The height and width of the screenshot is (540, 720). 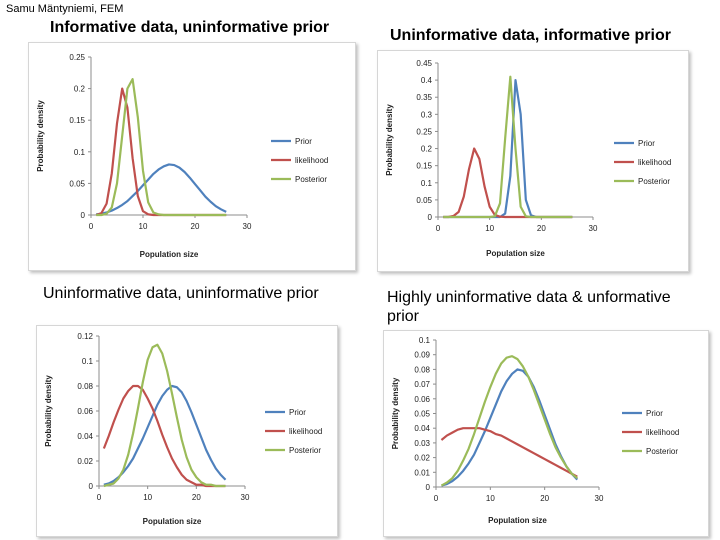 I want to click on y-tick-label: 0.3, so click(x=427, y=114).